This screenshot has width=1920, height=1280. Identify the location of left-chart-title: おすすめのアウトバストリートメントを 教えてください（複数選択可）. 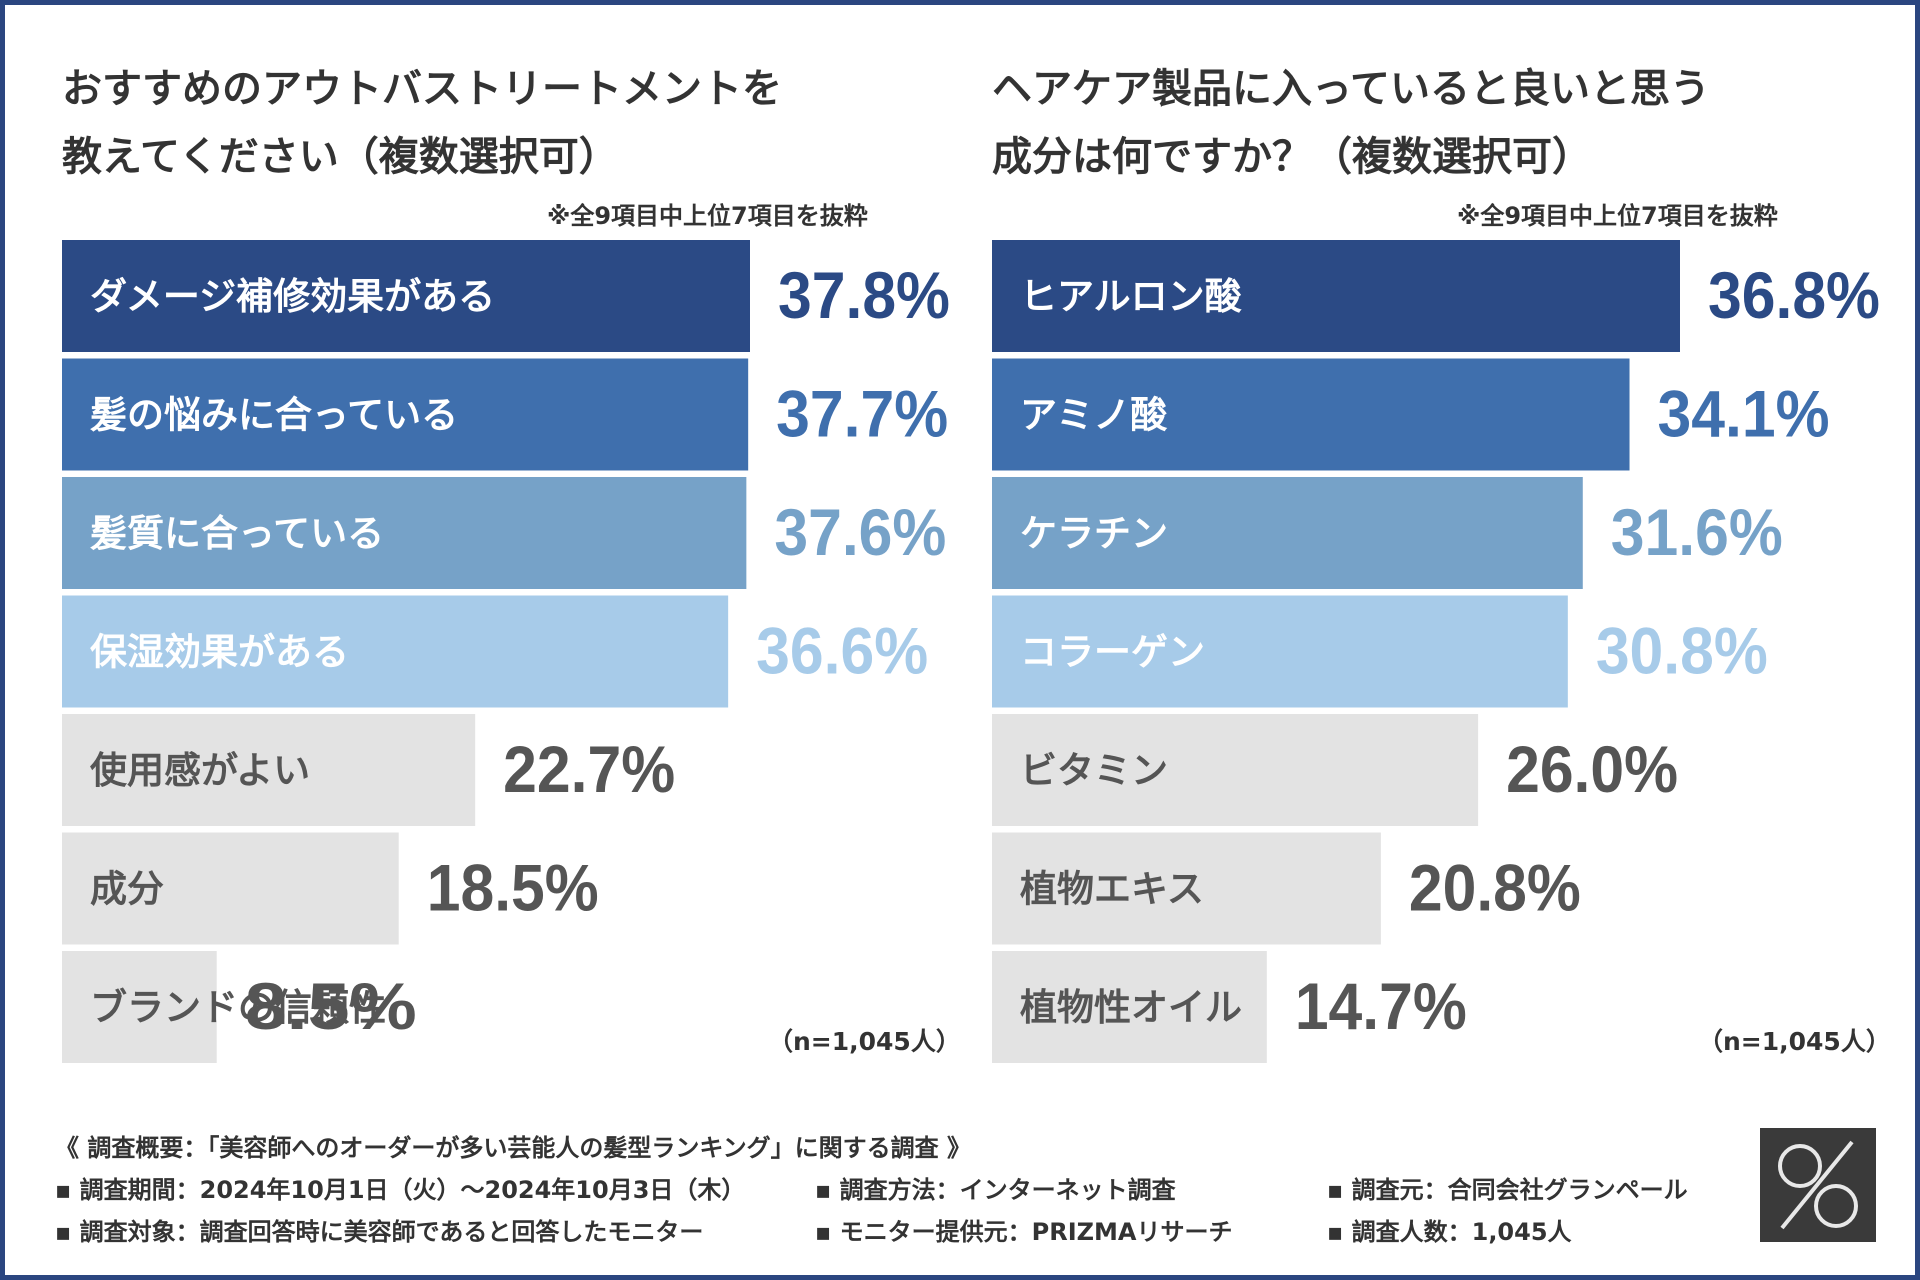
(502, 123).